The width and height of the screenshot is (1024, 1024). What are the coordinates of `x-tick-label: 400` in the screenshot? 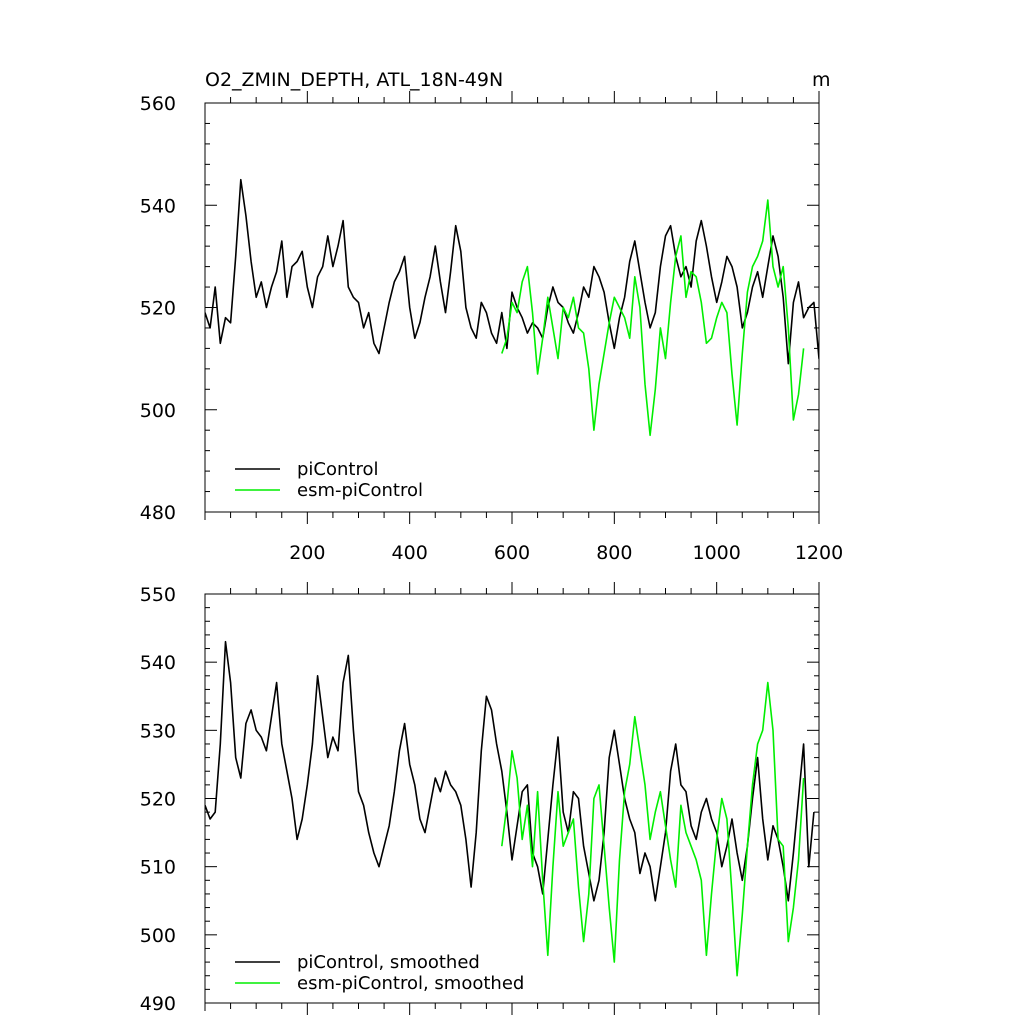 It's located at (410, 553).